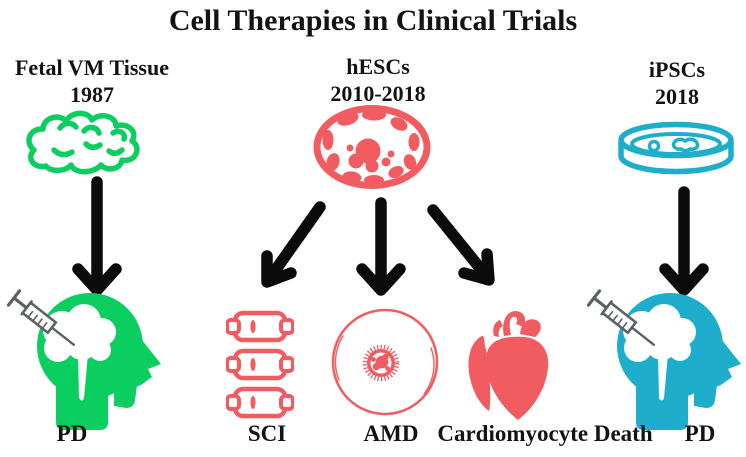 Image resolution: width=746 pixels, height=457 pixels. Describe the element at coordinates (530, 328) in the screenshot. I see `pulmonary-shape` at that location.